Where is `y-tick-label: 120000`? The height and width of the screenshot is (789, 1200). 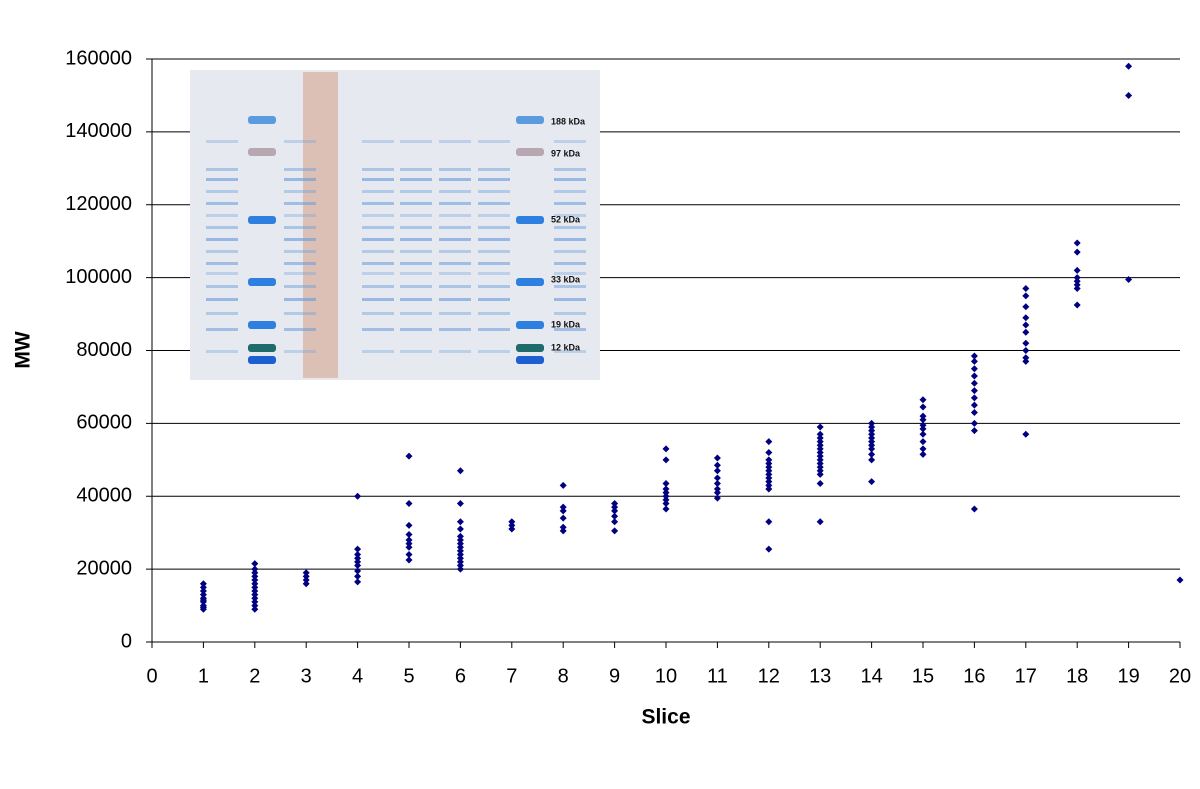
y-tick-label: 120000 is located at coordinates (98, 204).